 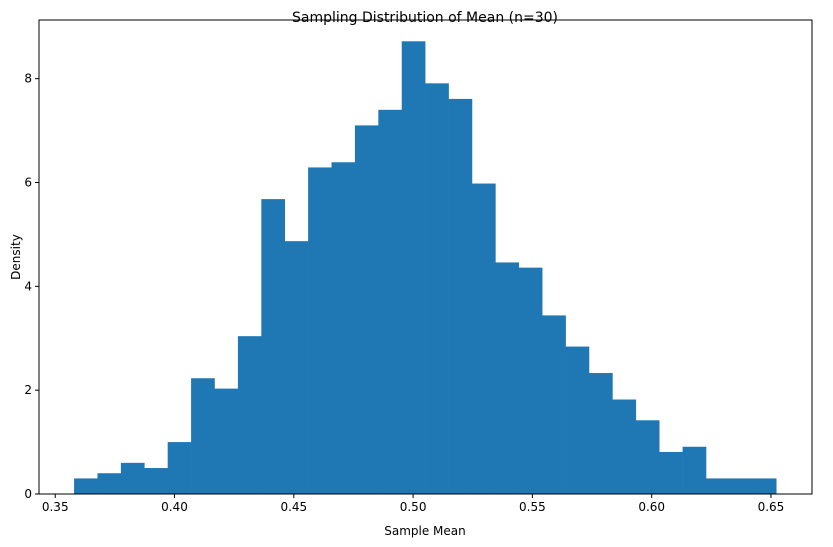 What do you see at coordinates (425, 18) in the screenshot?
I see `chart-title: Sampling Distribution of Mean (n=30)` at bounding box center [425, 18].